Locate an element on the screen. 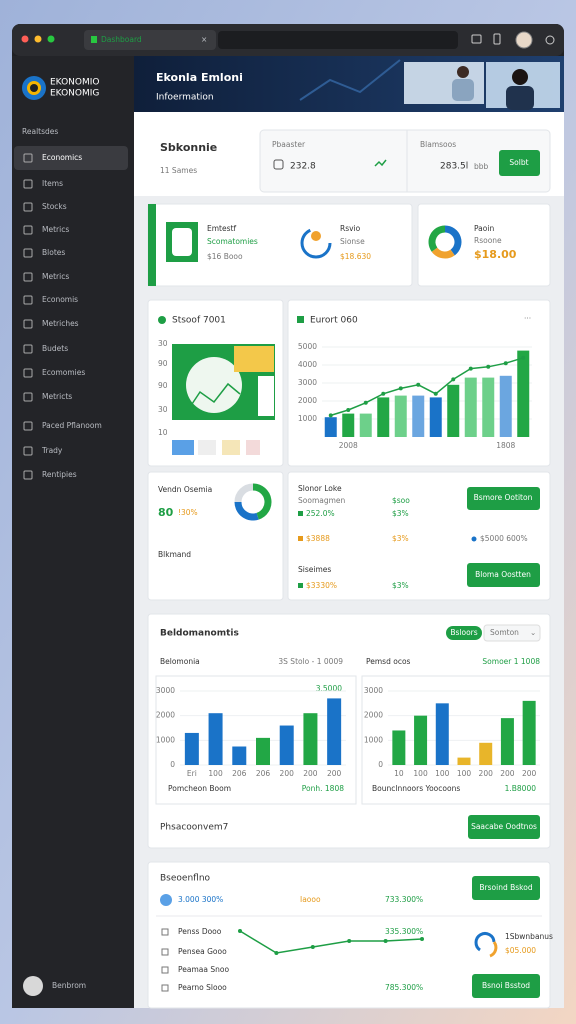 This screenshot has height=1024, width=576. axis-label: 30 is located at coordinates (163, 409).